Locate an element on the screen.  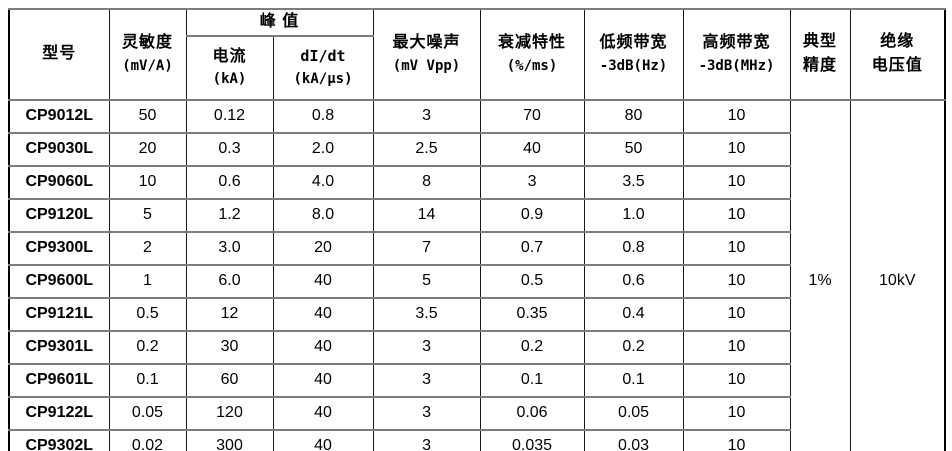
header-high-bw-unit: -3dB(MHz) is located at coordinates (736, 65).